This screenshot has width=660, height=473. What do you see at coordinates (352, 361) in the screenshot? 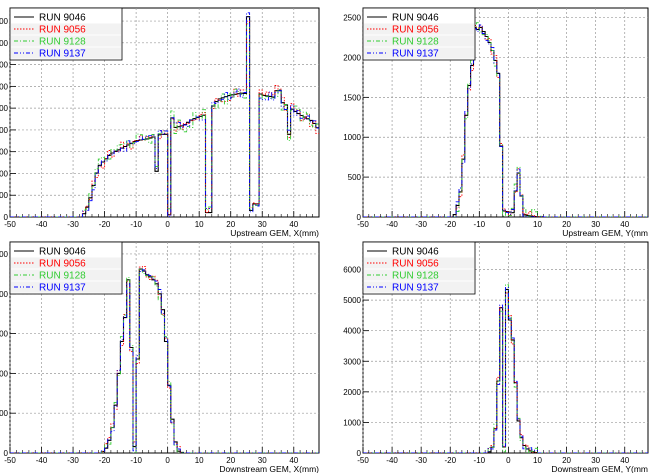
I see `y-tick-label: 3000` at bounding box center [352, 361].